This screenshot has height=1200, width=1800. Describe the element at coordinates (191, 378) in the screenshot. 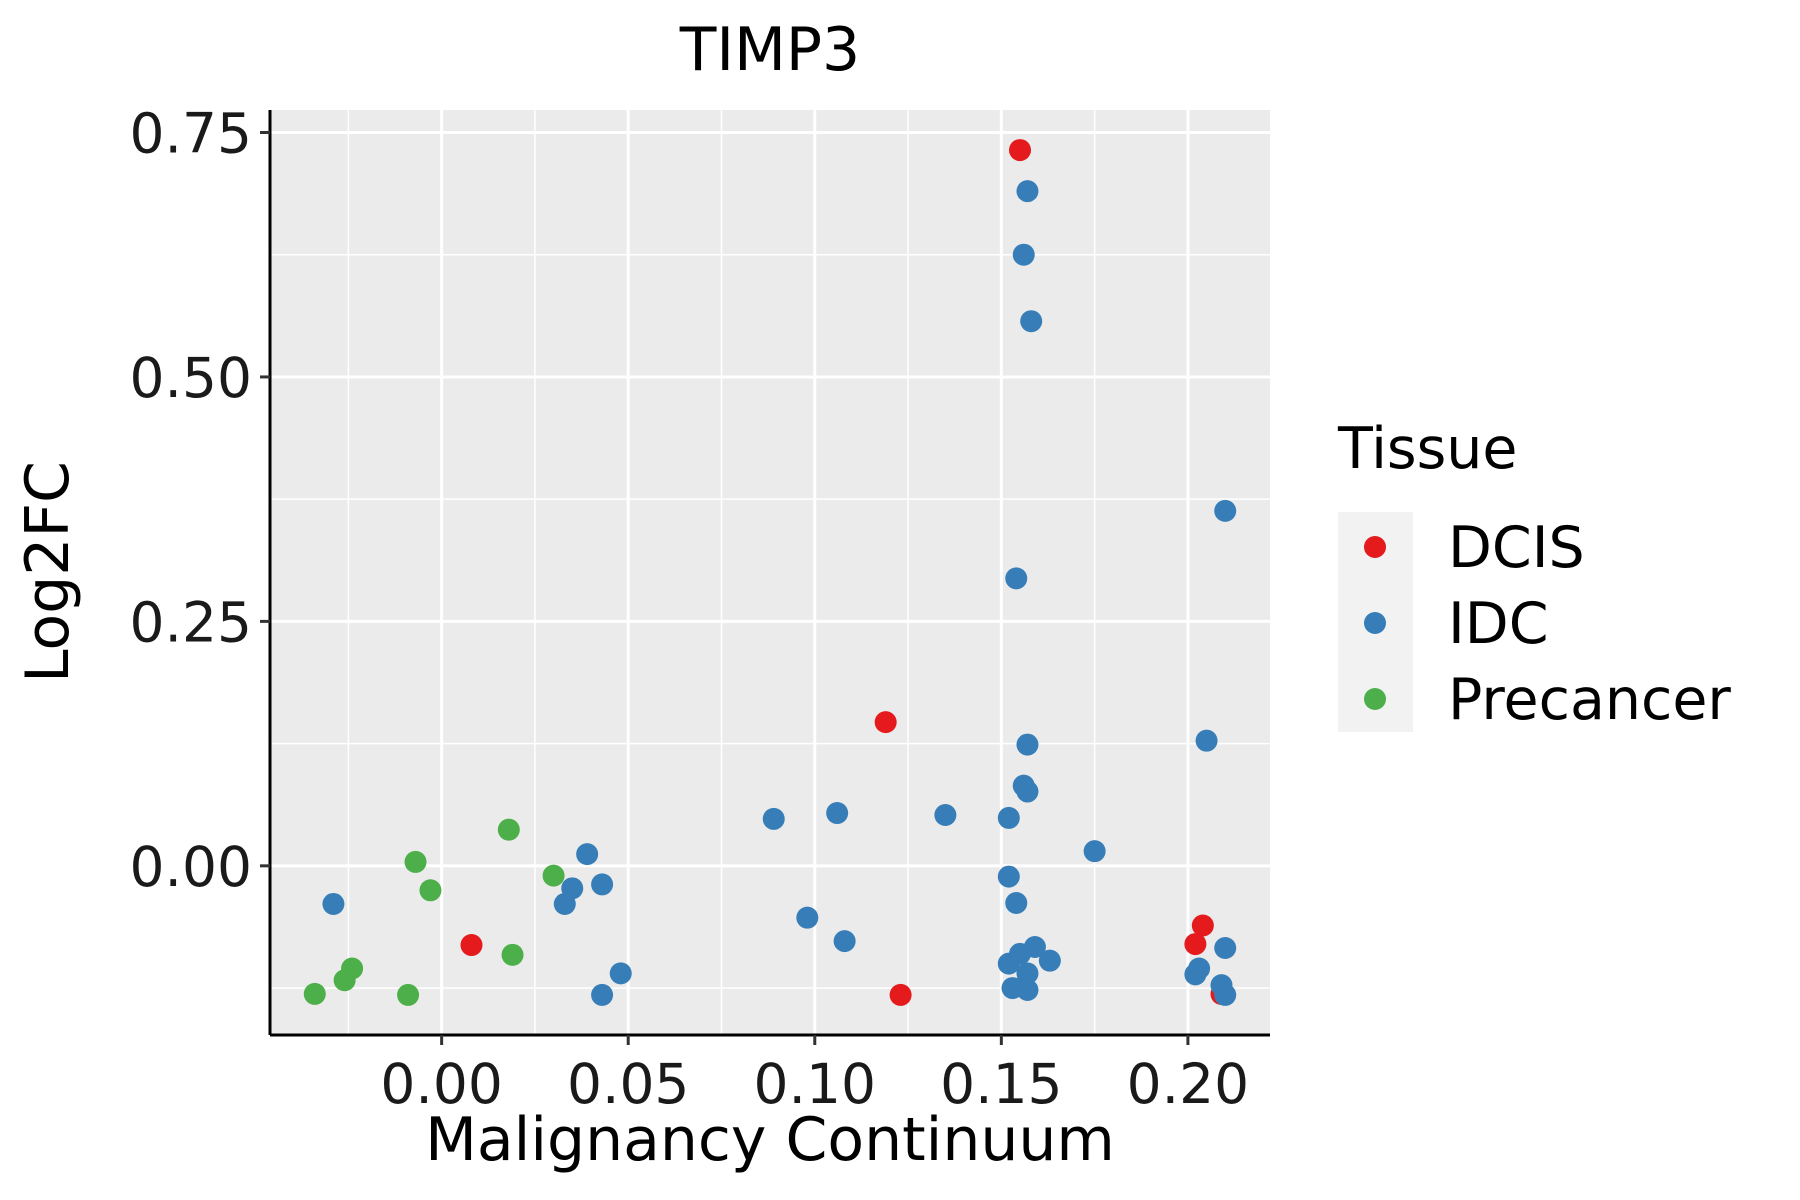

I see `y-tick-label: 0.50` at that location.